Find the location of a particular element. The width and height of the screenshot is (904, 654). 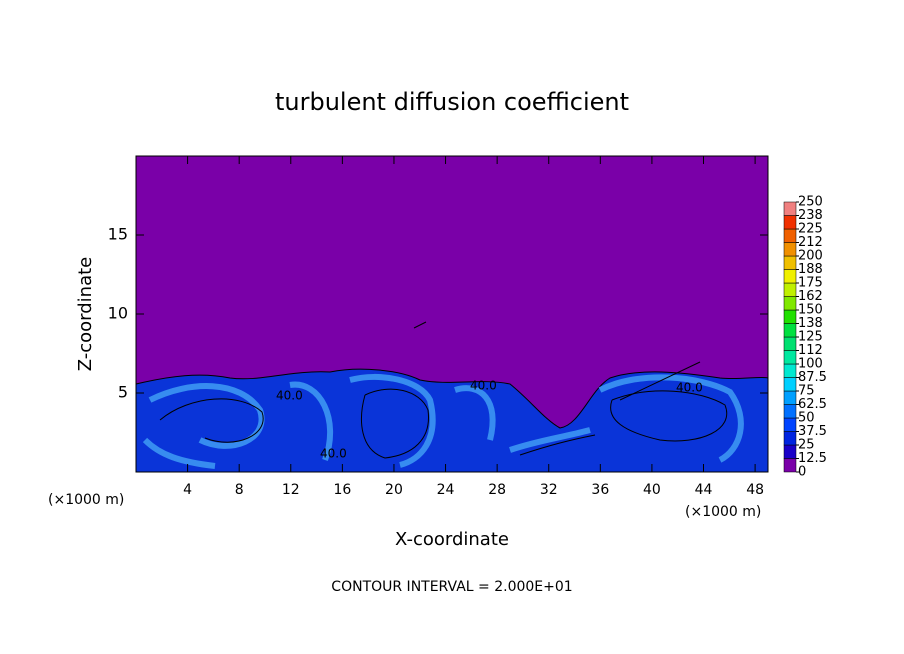

colorbar-label: 125 is located at coordinates (810, 337).